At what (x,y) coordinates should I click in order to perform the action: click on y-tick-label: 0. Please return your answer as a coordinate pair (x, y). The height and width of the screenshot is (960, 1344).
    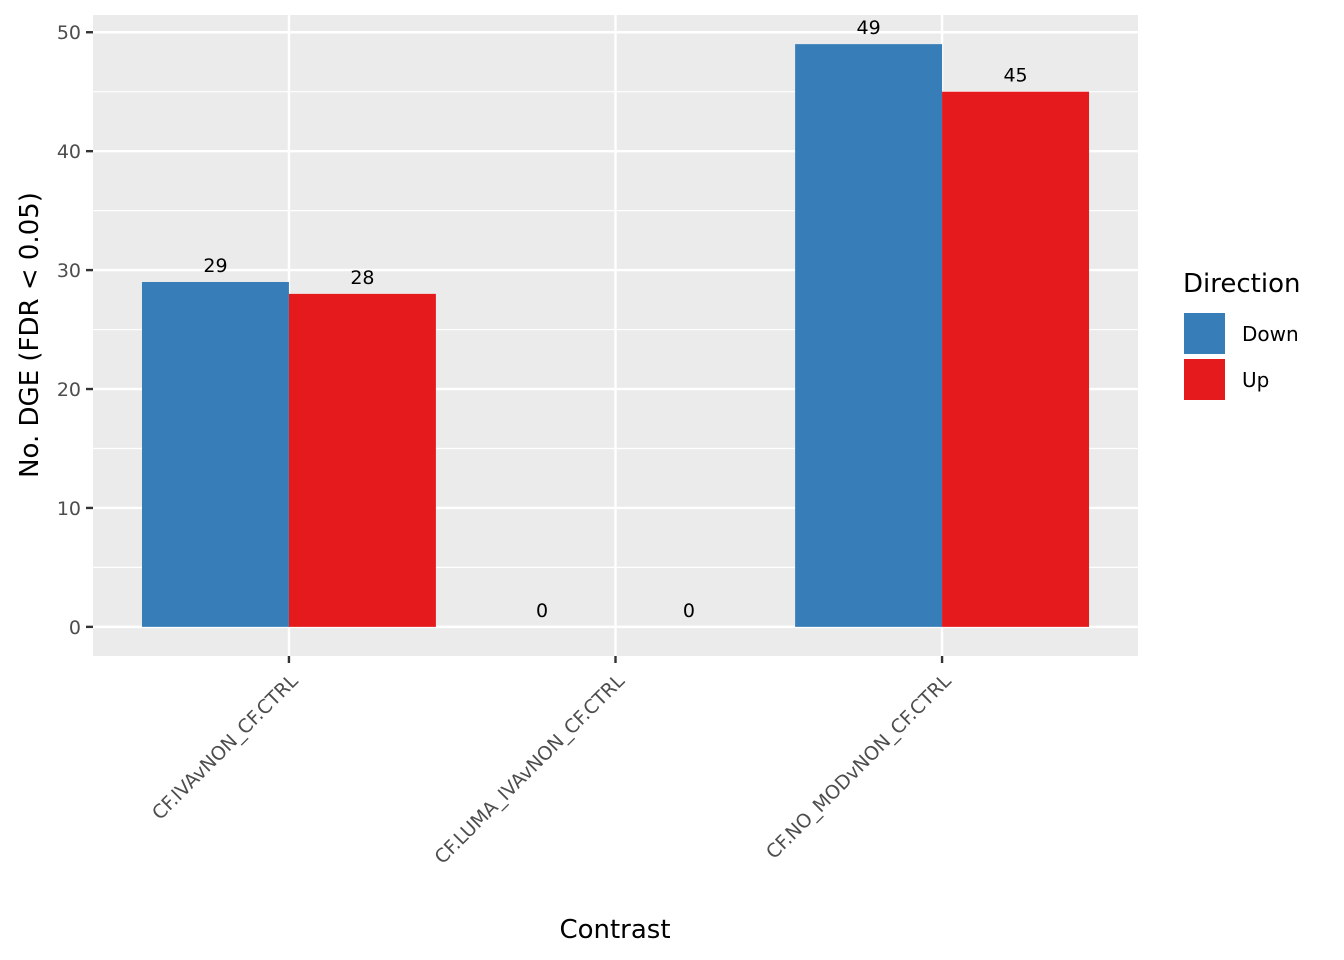
    Looking at the image, I should click on (75, 628).